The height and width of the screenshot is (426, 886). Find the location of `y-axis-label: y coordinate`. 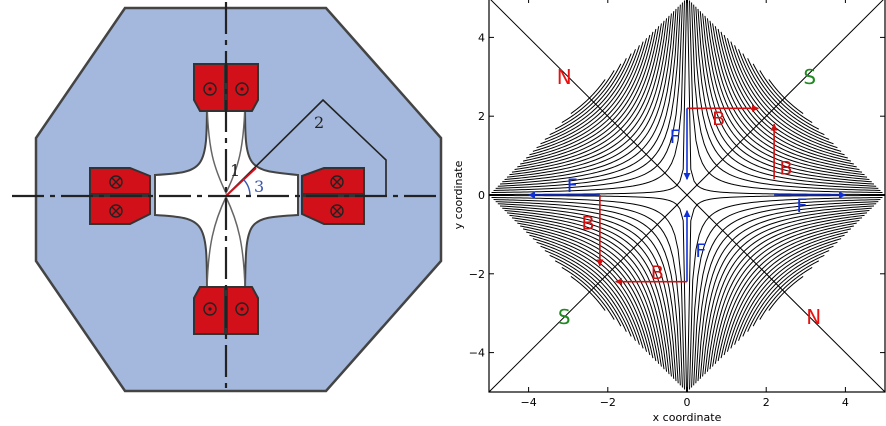

y-axis-label: y coordinate is located at coordinates (458, 194).